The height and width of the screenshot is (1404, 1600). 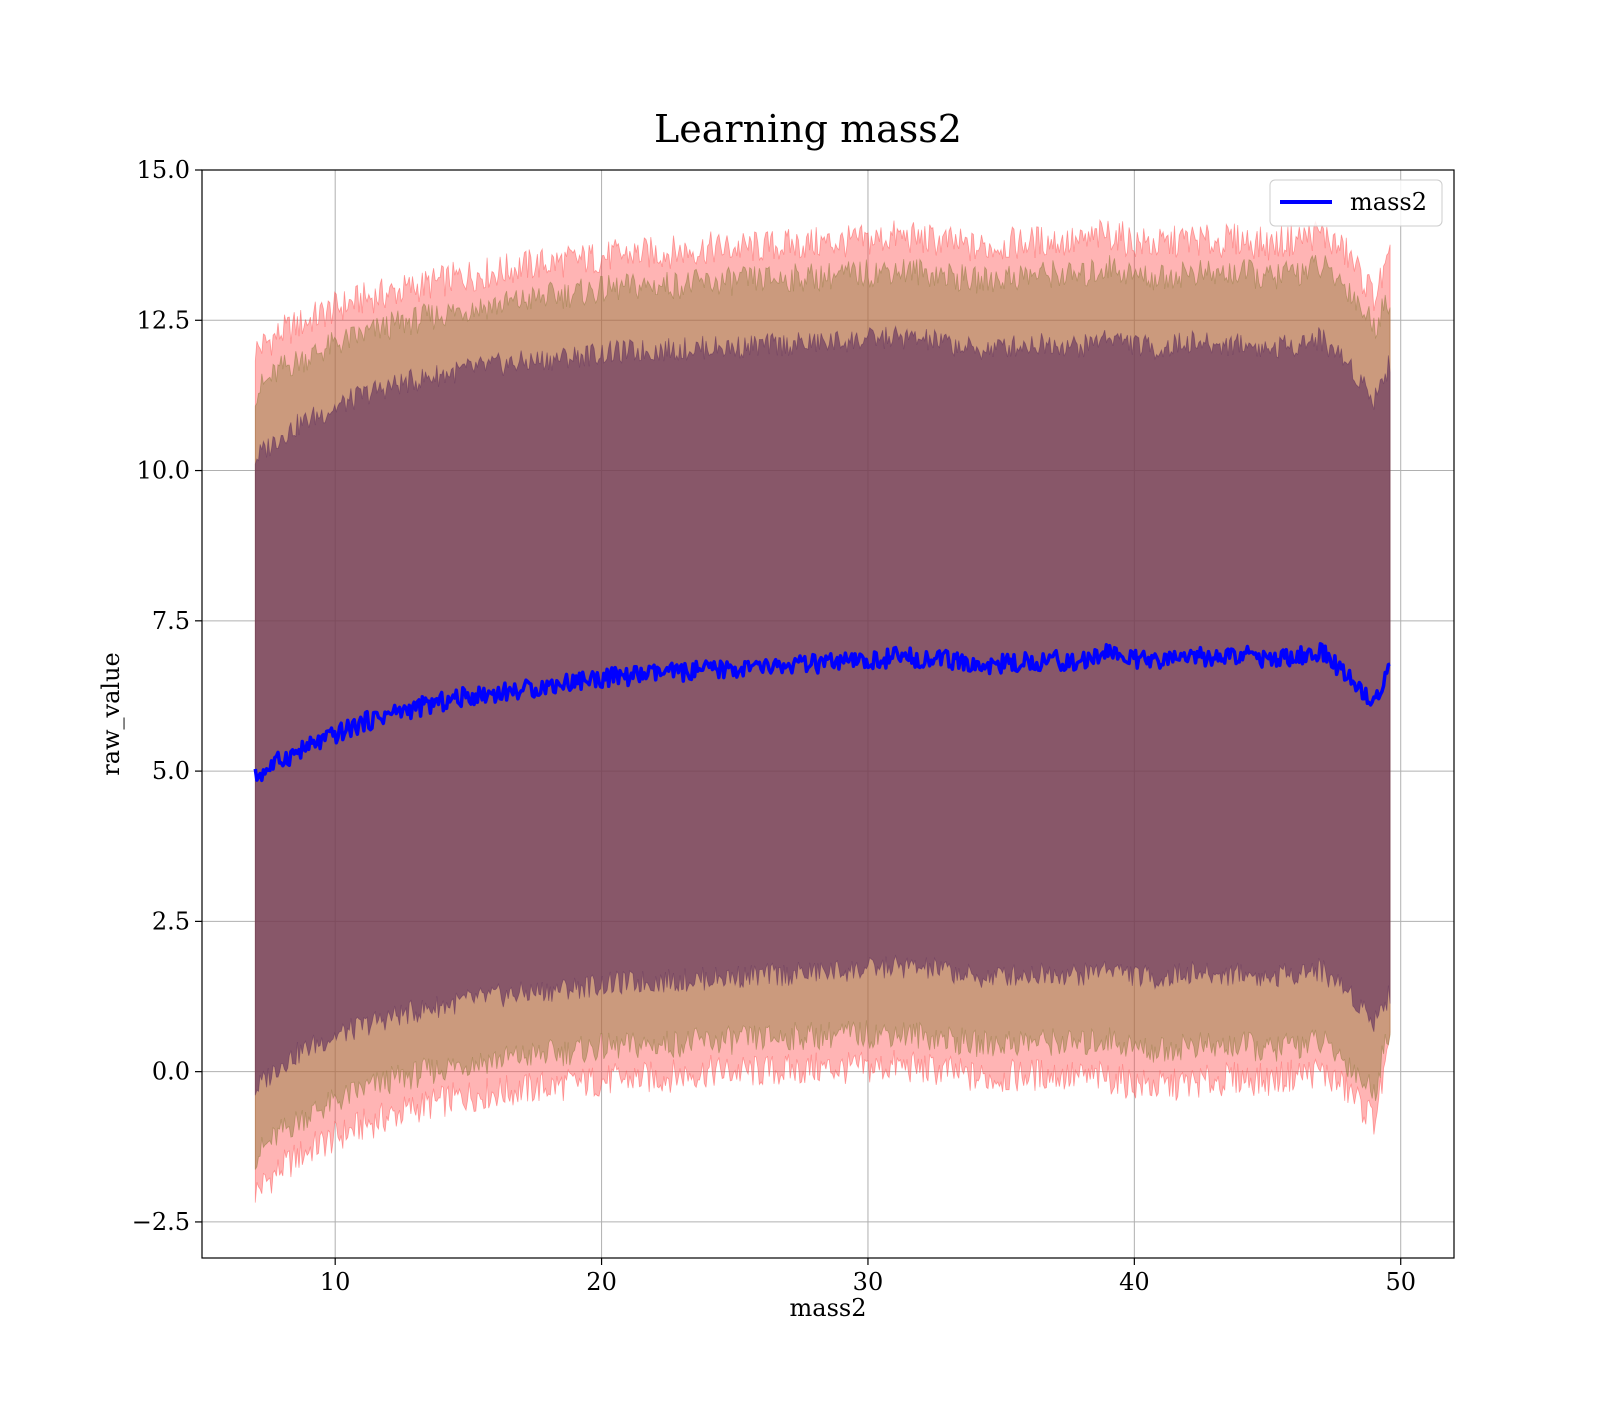 I want to click on x-tick-label-1: 20, so click(x=601, y=1282).